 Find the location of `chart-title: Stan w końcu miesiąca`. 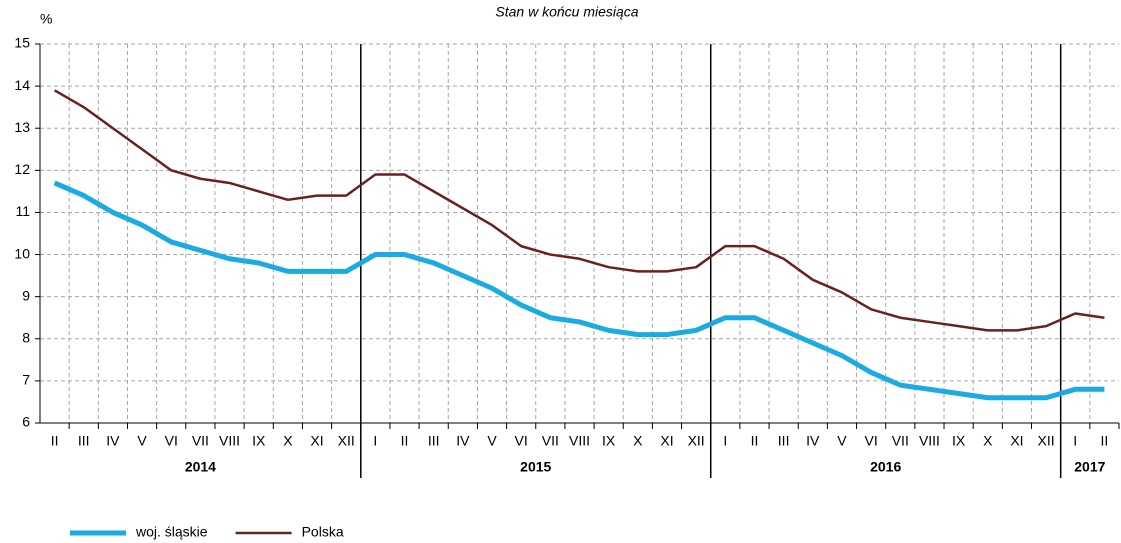

chart-title: Stan w końcu miesiąca is located at coordinates (566, 12).